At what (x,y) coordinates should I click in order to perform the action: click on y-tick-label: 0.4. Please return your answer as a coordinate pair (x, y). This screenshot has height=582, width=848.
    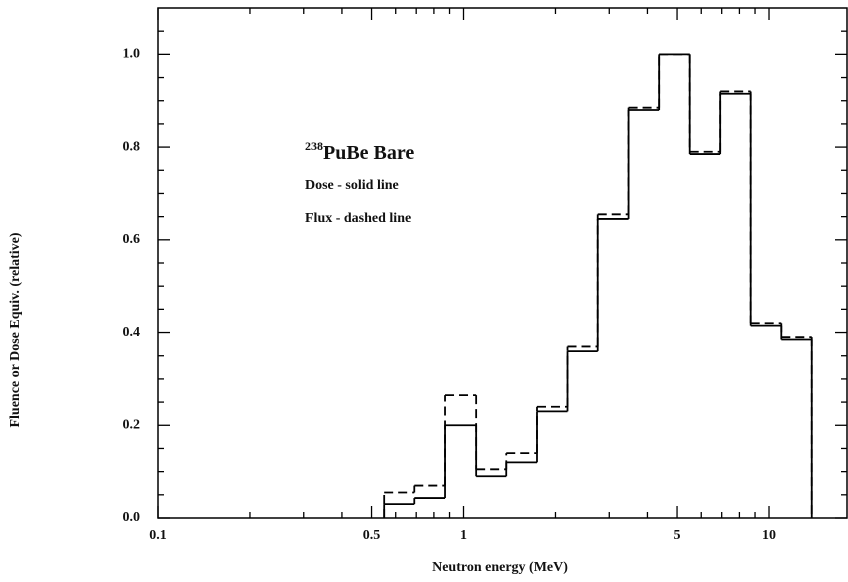
    Looking at the image, I should click on (132, 332).